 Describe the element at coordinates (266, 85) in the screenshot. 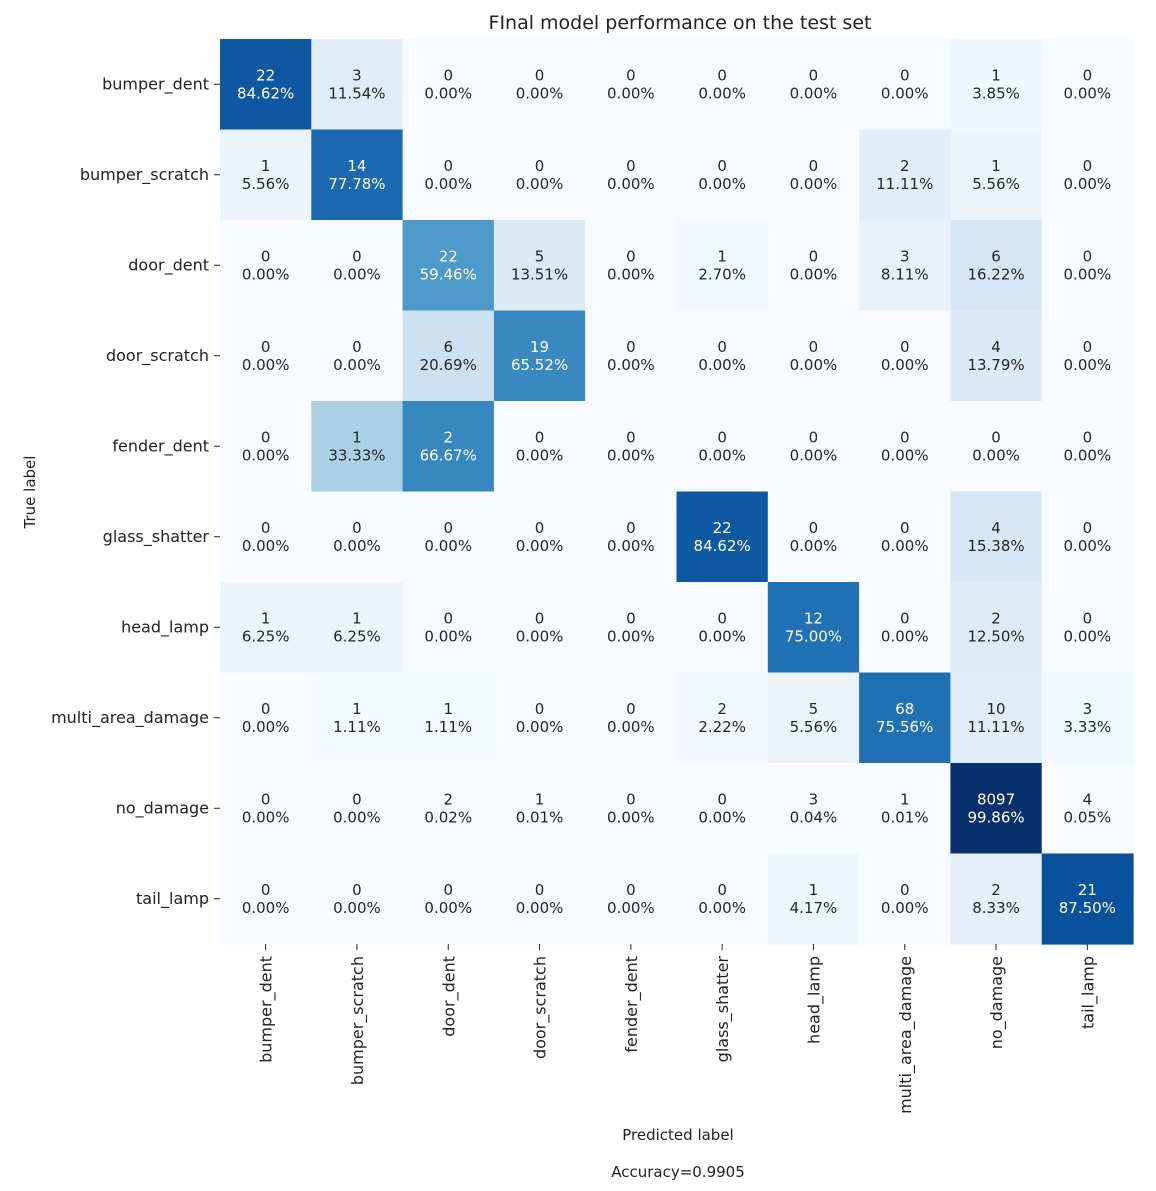

I see `cell-bumper_dent-bumper_dent` at that location.